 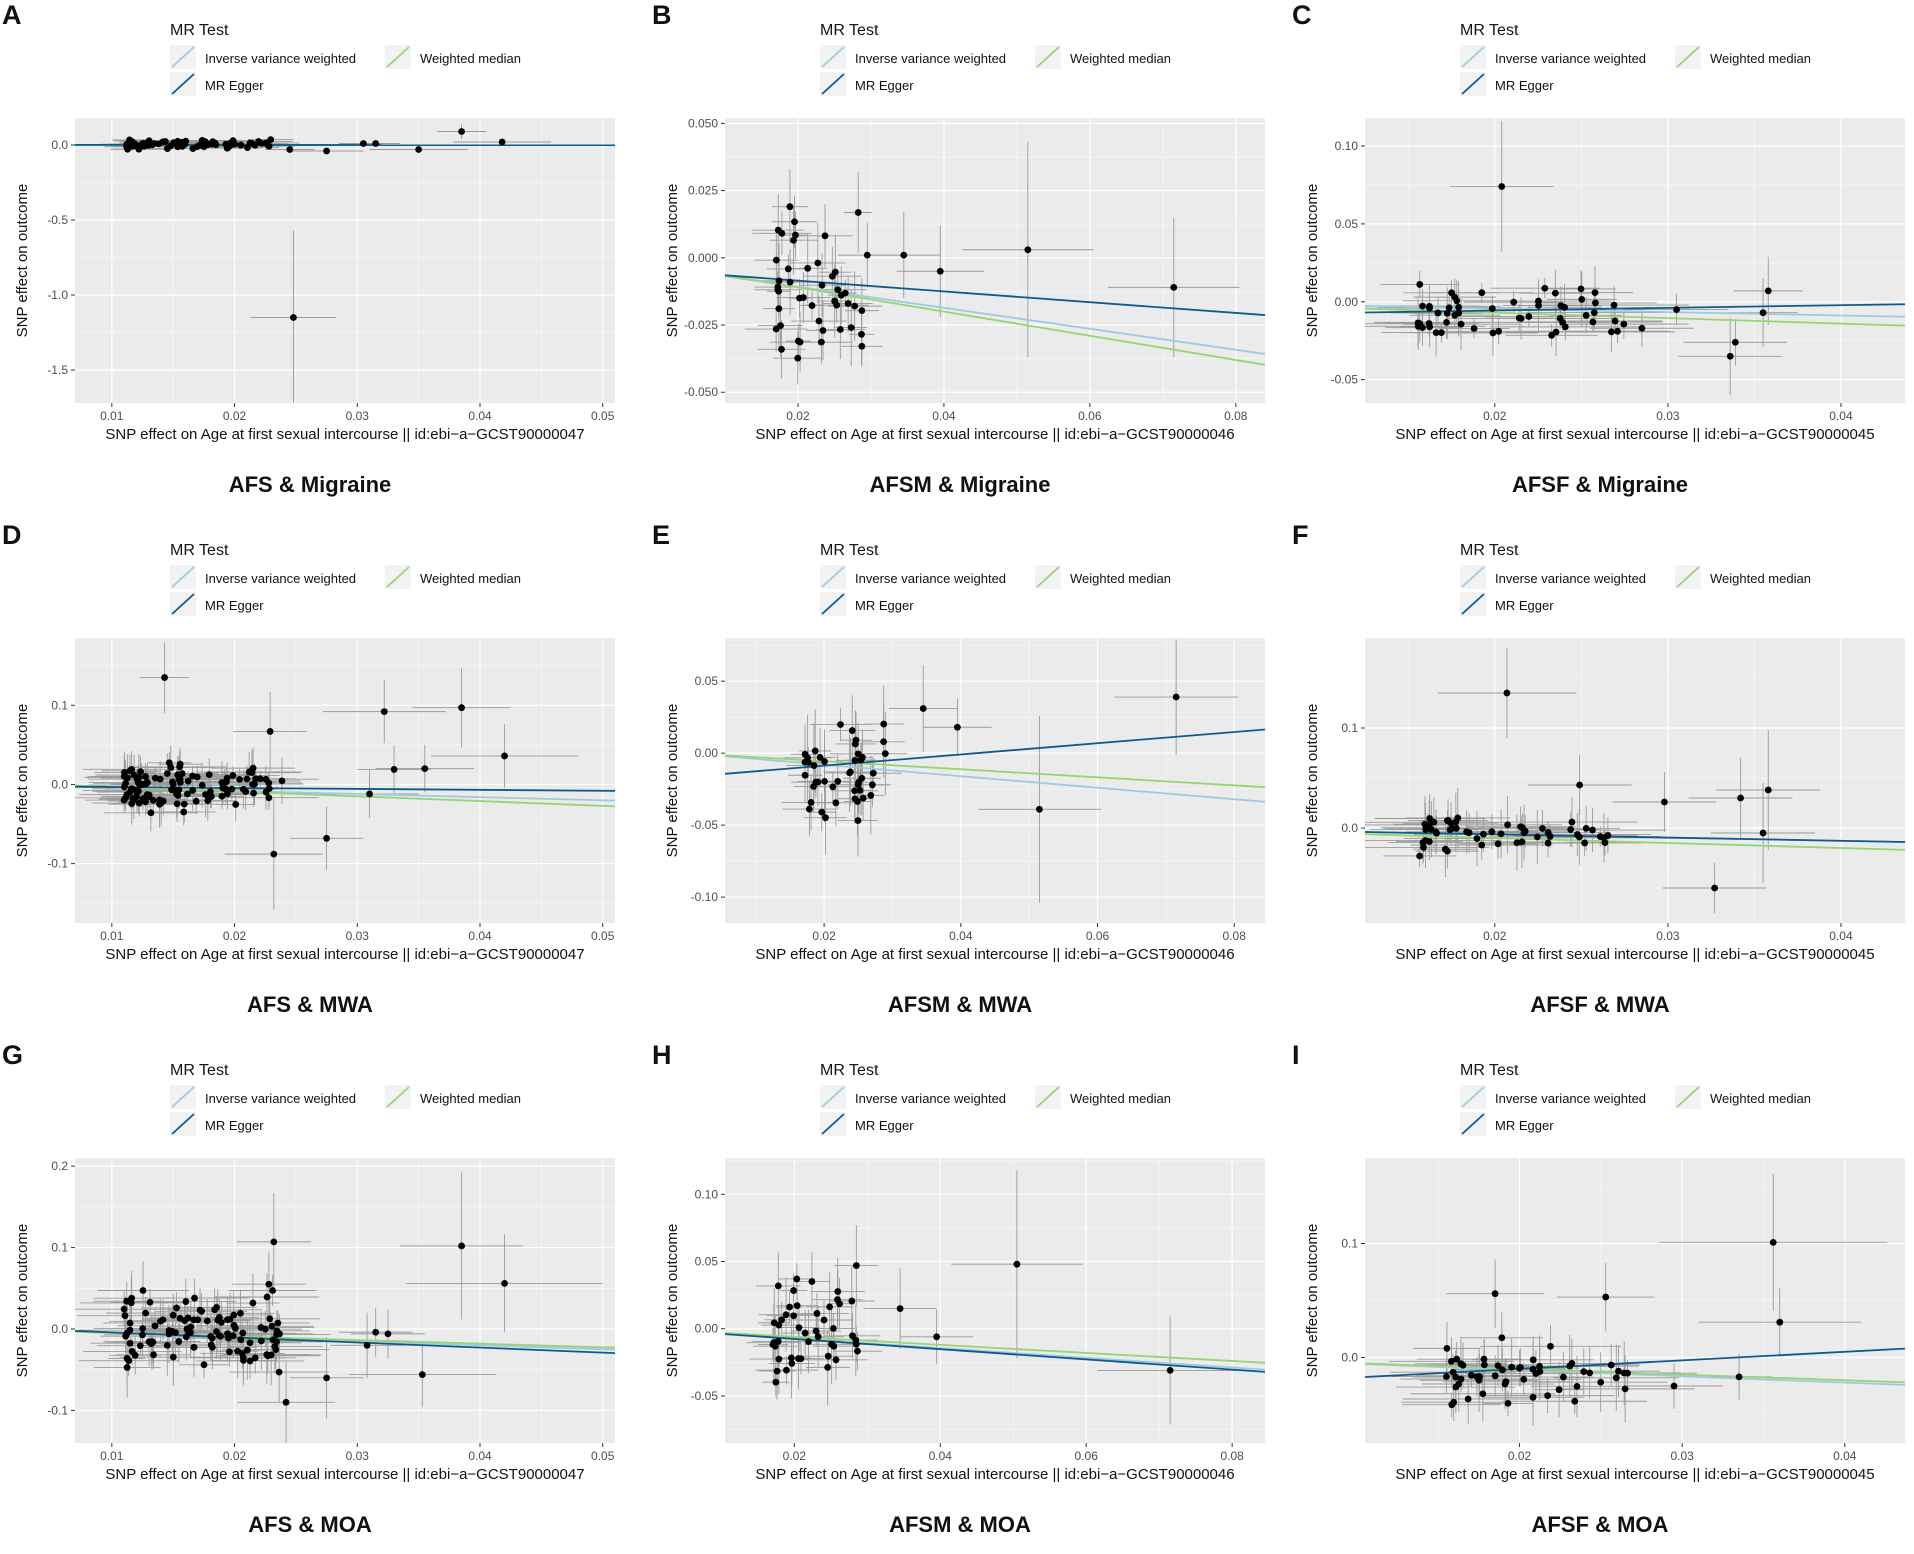 I want to click on legend-key, so click(x=833, y=577).